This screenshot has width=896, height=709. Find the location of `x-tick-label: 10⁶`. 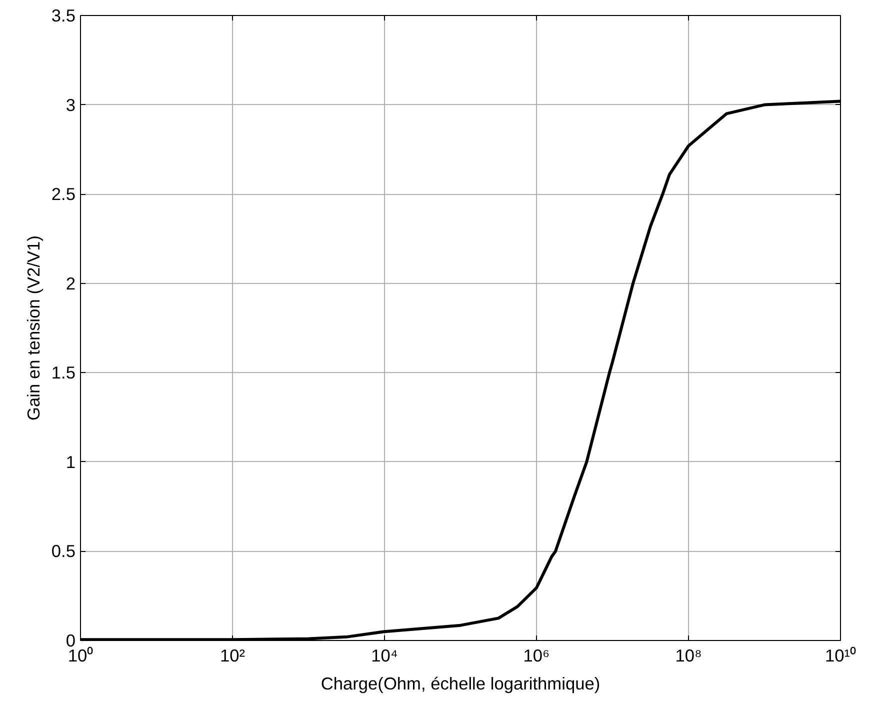

x-tick-label: 10⁶ is located at coordinates (536, 656).